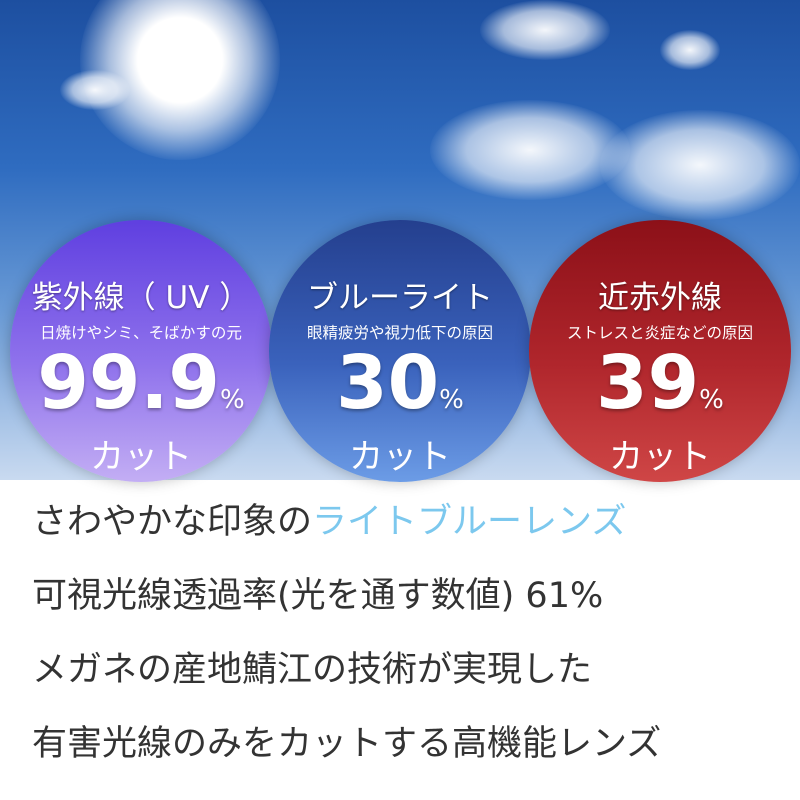 The width and height of the screenshot is (800, 800). Describe the element at coordinates (660, 383) in the screenshot. I see `cut-percent: 39%` at that location.